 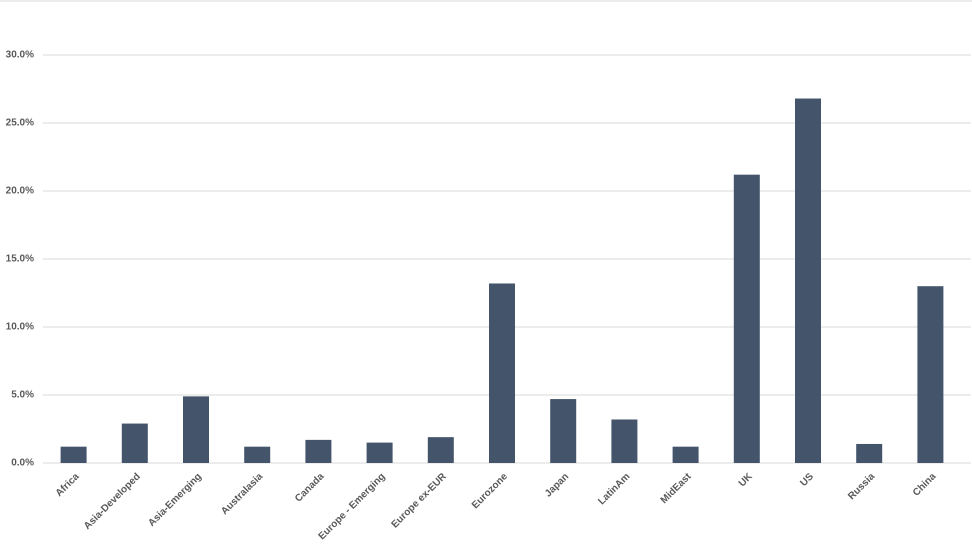 What do you see at coordinates (20, 123) in the screenshot?
I see `y-tick-label: 25.0%` at bounding box center [20, 123].